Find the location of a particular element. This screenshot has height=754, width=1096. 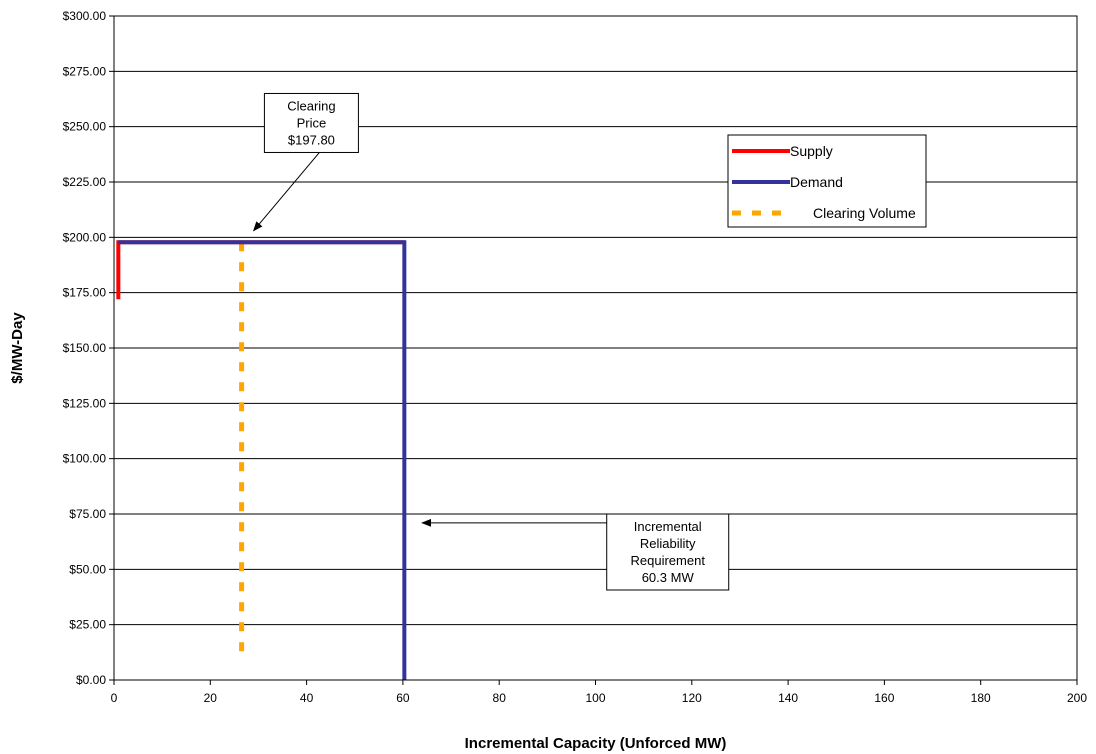

x-axis: 0 20 40 60 80 100 120 140 160 180 200 is located at coordinates (599, 692).